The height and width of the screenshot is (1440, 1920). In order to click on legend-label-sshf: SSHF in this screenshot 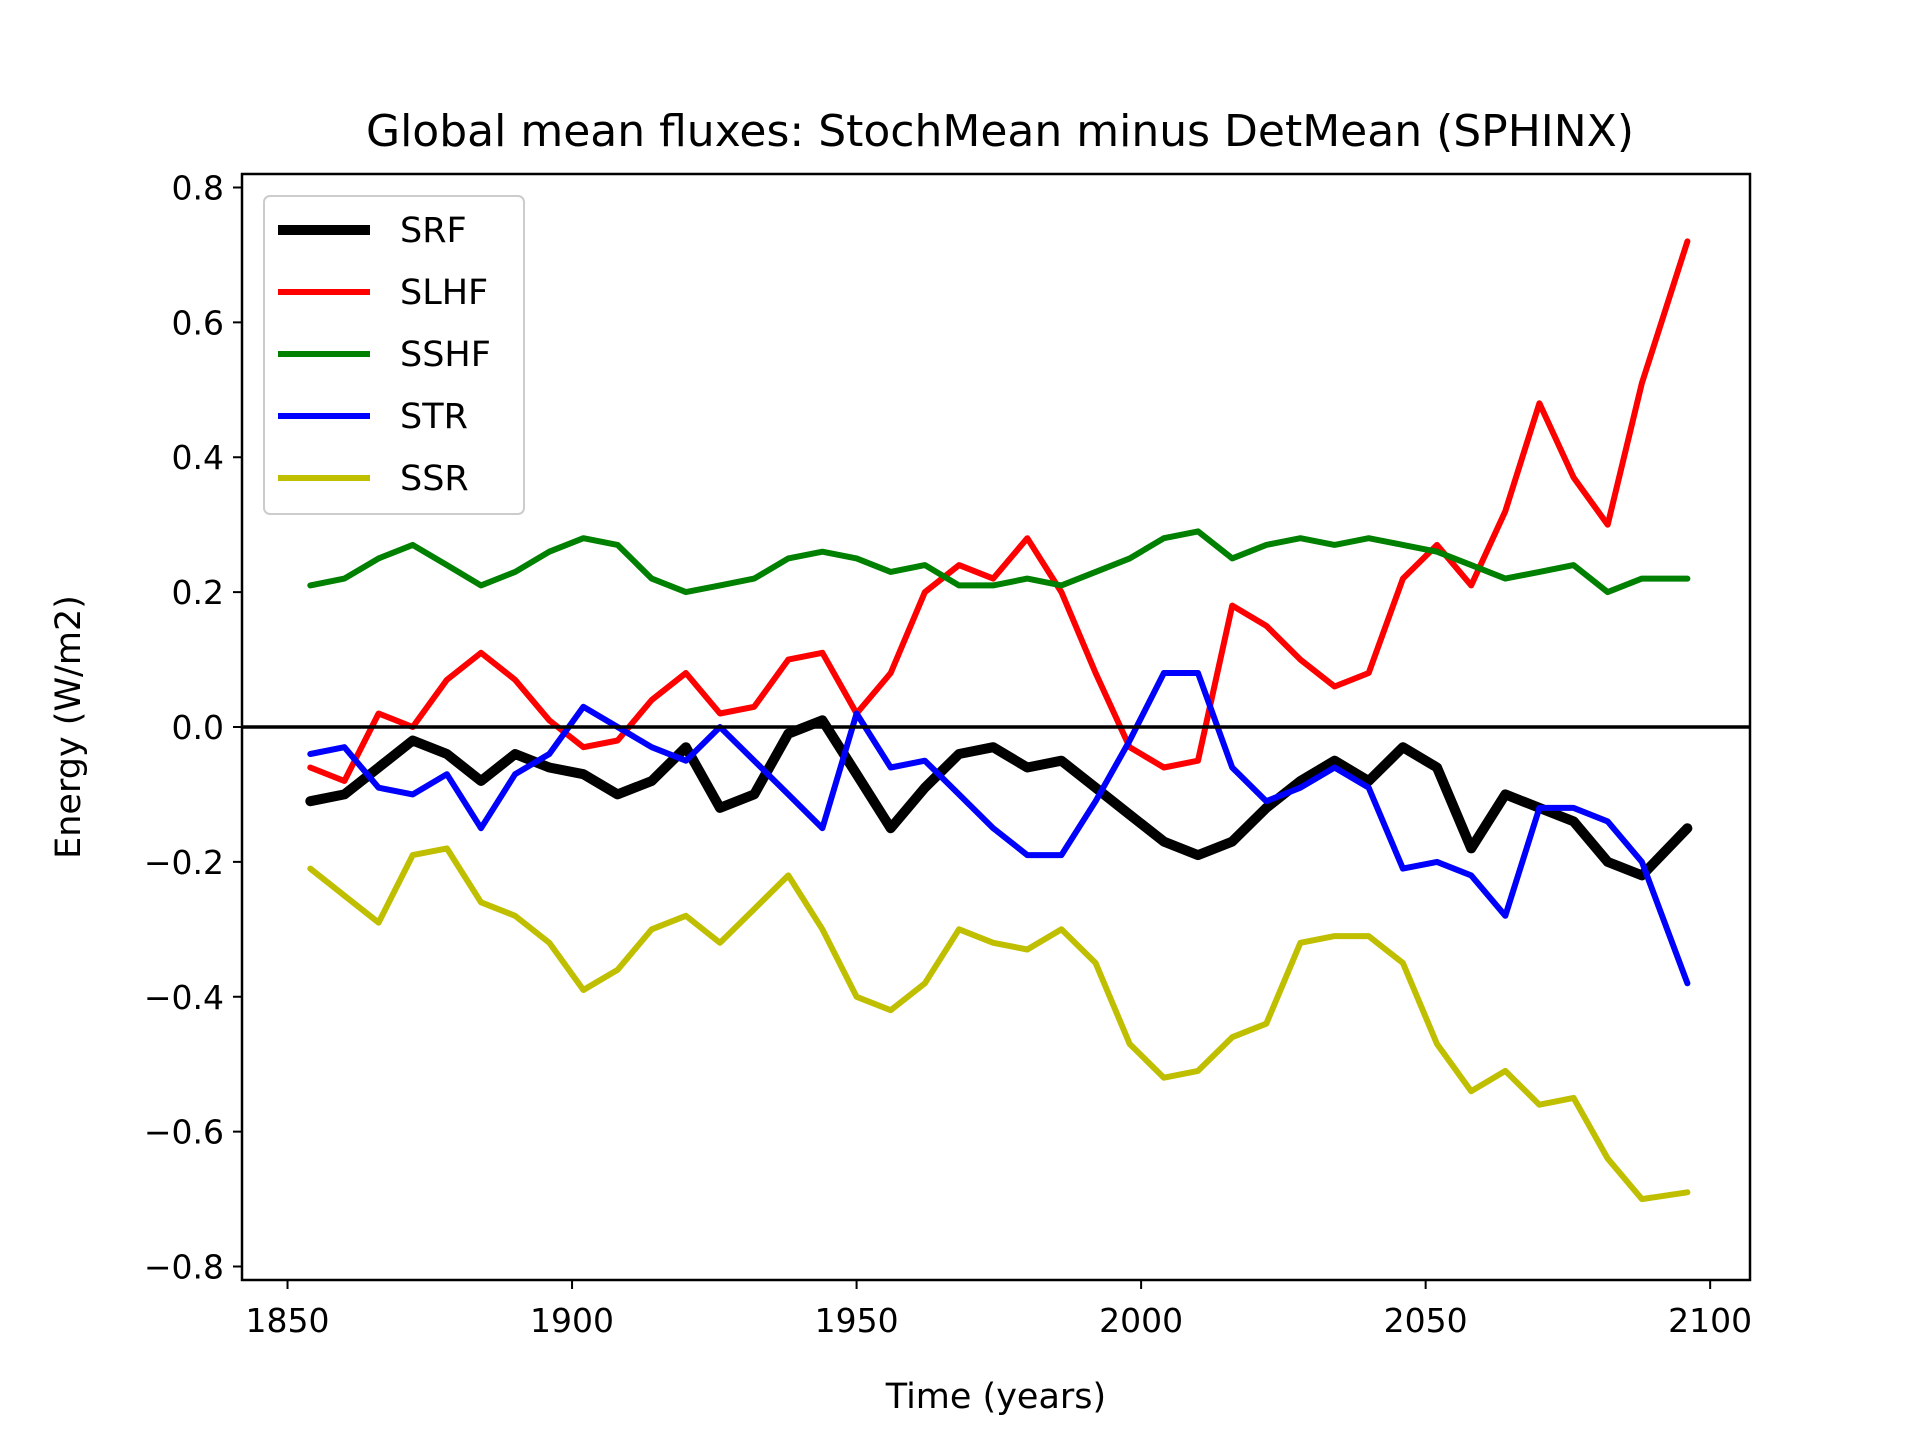, I will do `click(445, 355)`.